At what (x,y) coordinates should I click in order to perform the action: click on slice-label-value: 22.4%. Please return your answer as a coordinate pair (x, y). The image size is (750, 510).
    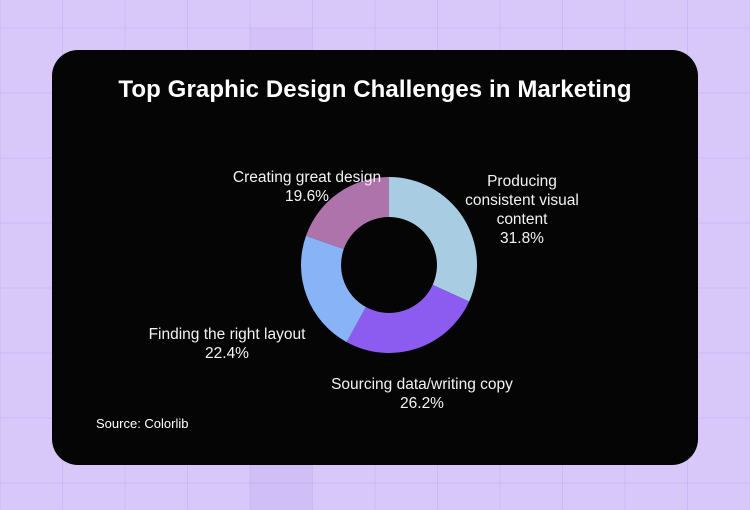
    Looking at the image, I should click on (227, 353).